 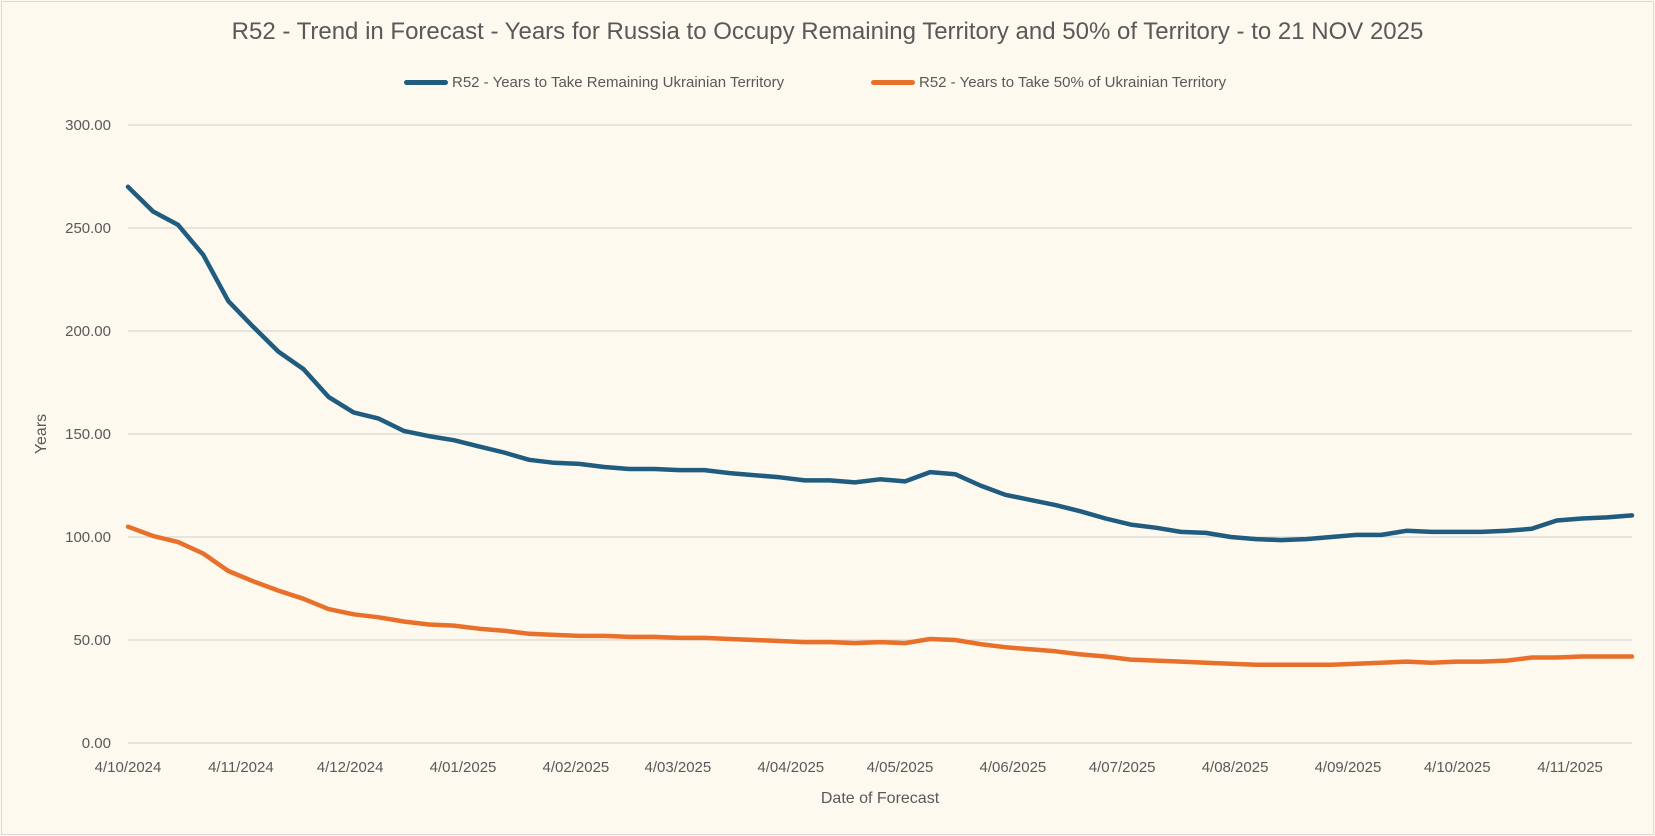 What do you see at coordinates (900, 767) in the screenshot?
I see `x-tick-label: 4/05/2025` at bounding box center [900, 767].